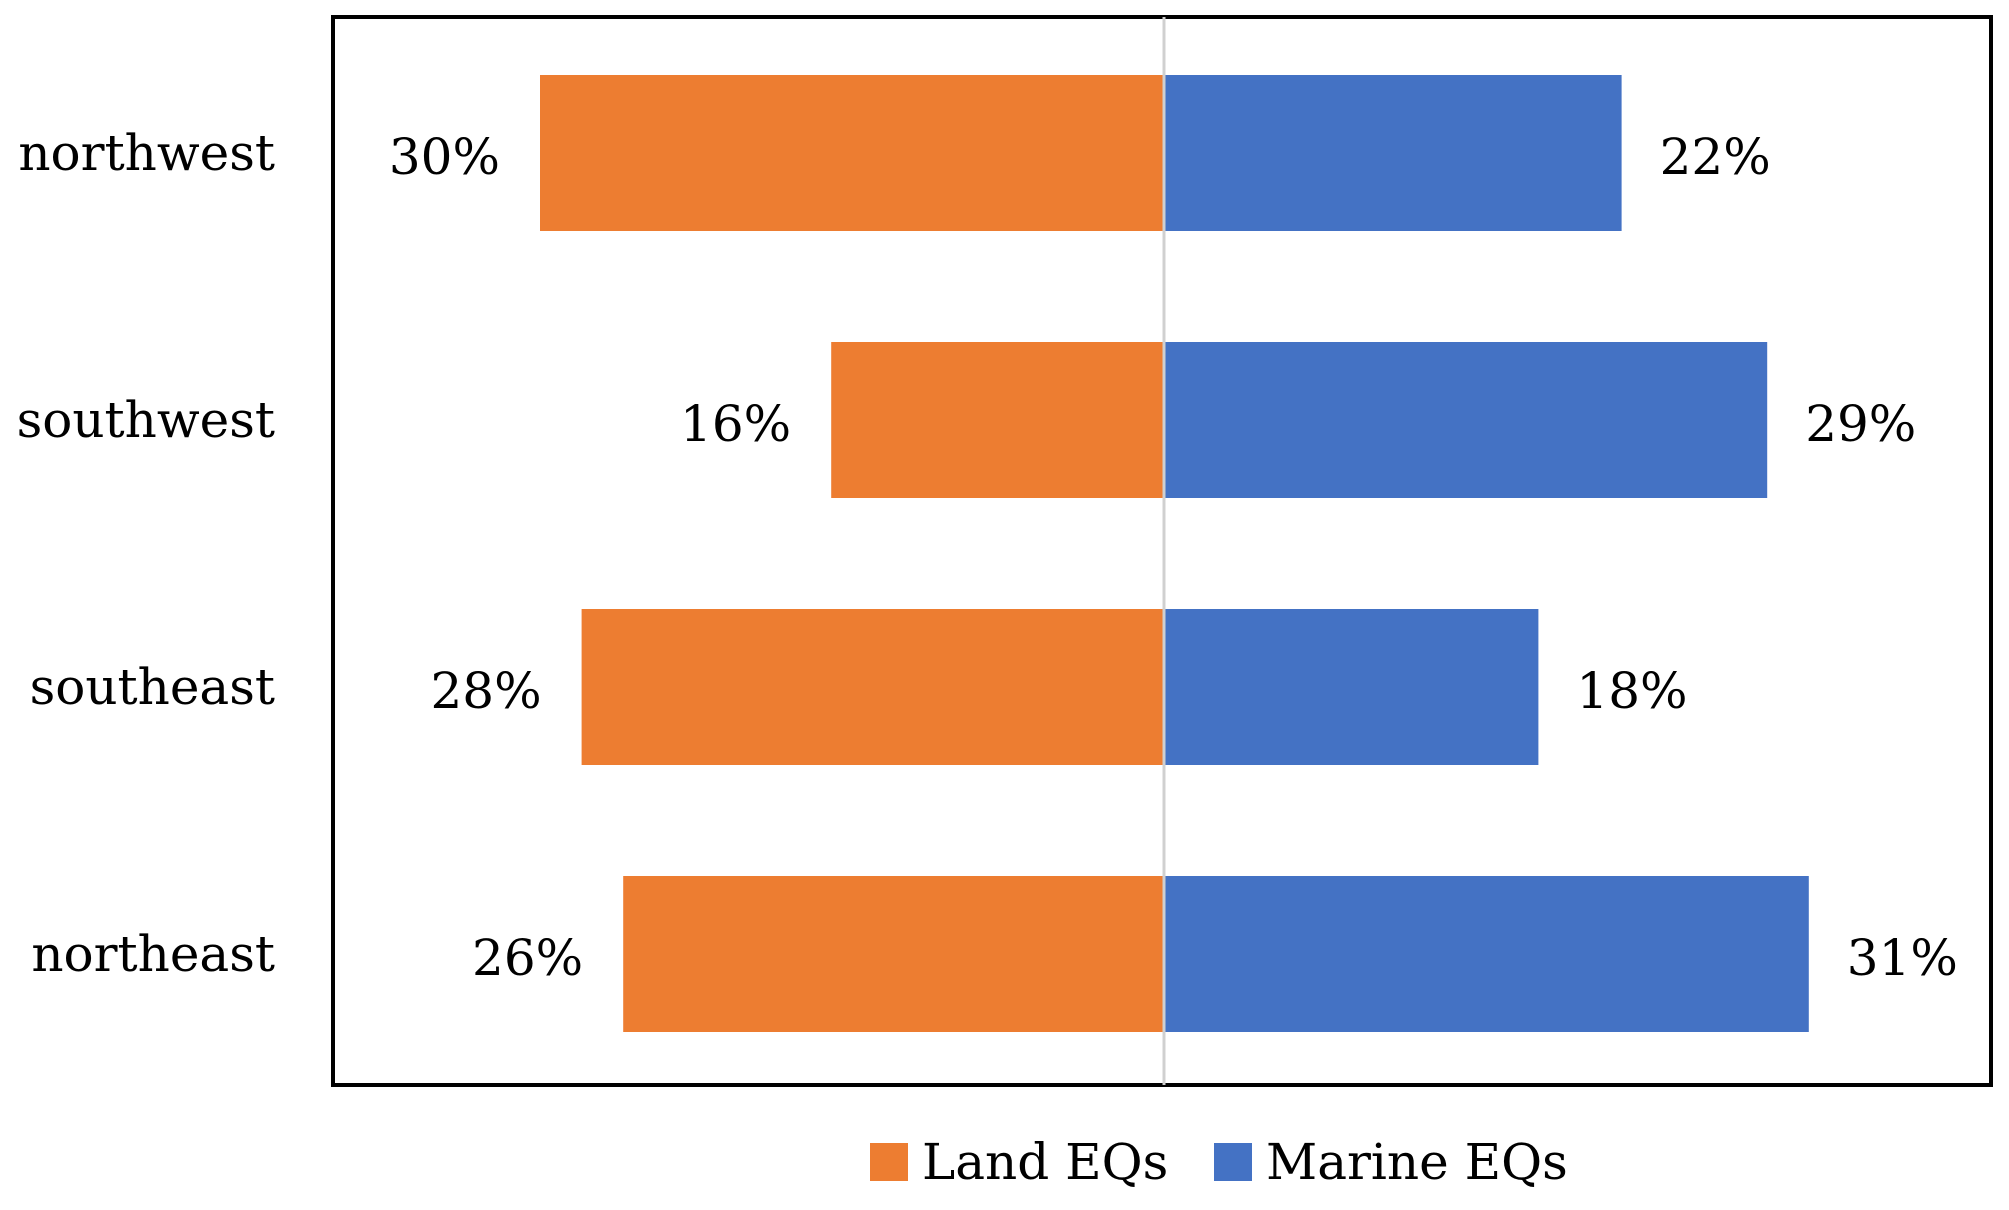  Describe the element at coordinates (735, 424) in the screenshot. I see `data-label-land-eqs-southwest: 16%` at that location.